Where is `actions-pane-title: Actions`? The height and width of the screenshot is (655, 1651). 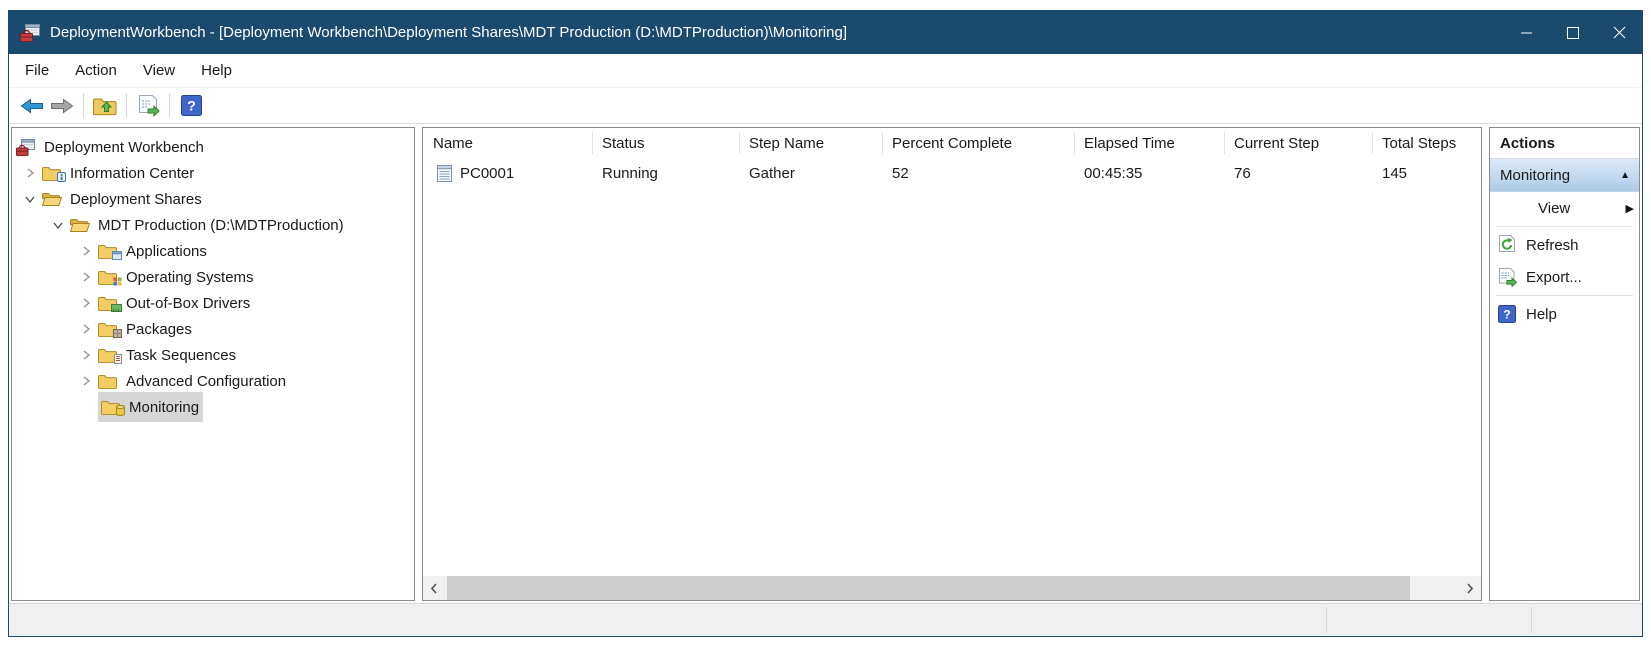 actions-pane-title: Actions is located at coordinates (1564, 143).